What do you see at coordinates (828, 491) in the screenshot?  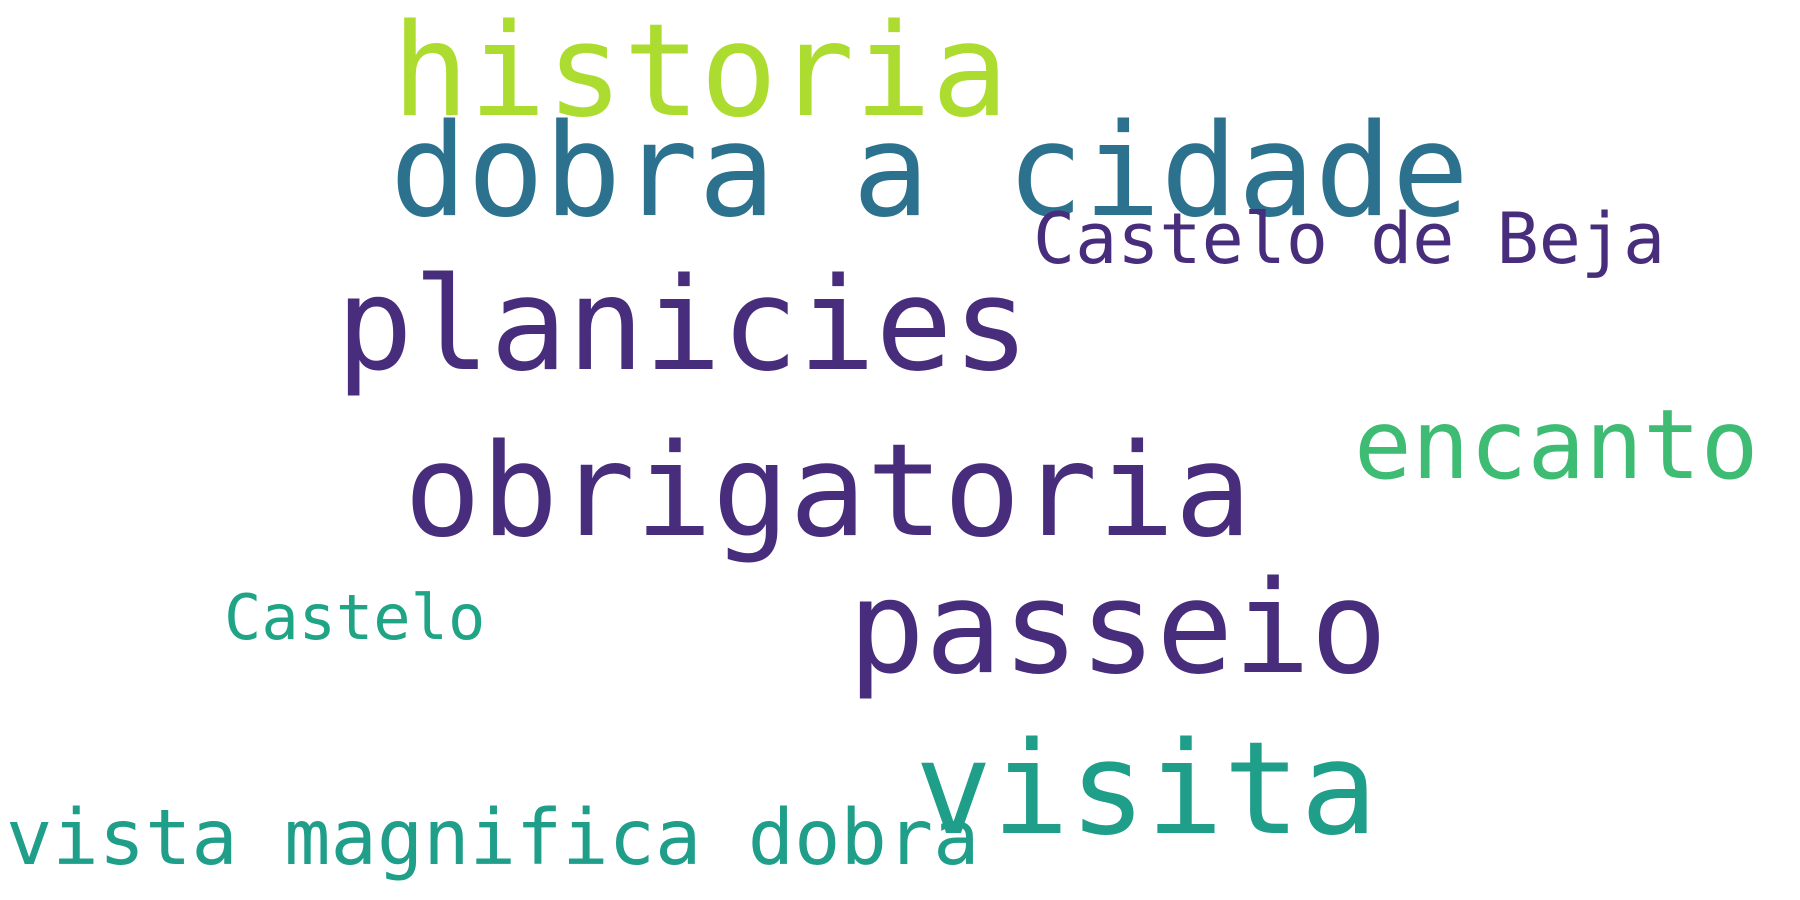 I see `word-obrigatoria: obrigatoria` at bounding box center [828, 491].